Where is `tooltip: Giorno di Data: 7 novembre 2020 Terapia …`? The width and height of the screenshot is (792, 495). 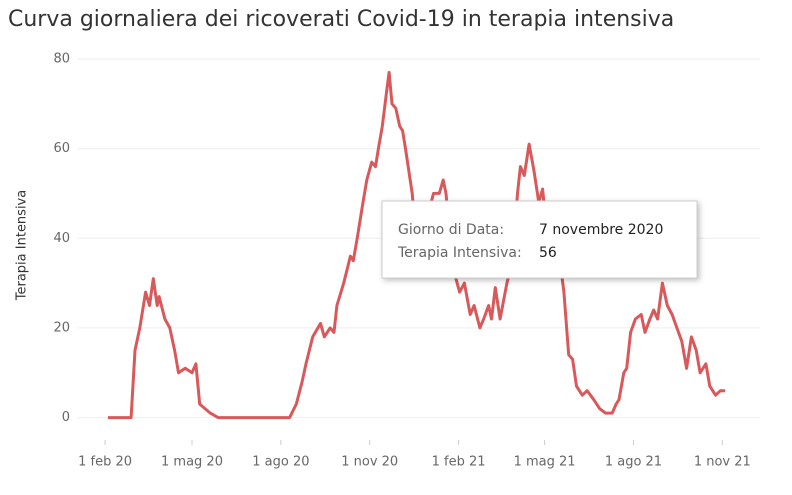 tooltip: Giorno di Data: 7 novembre 2020 Terapia … is located at coordinates (539, 239).